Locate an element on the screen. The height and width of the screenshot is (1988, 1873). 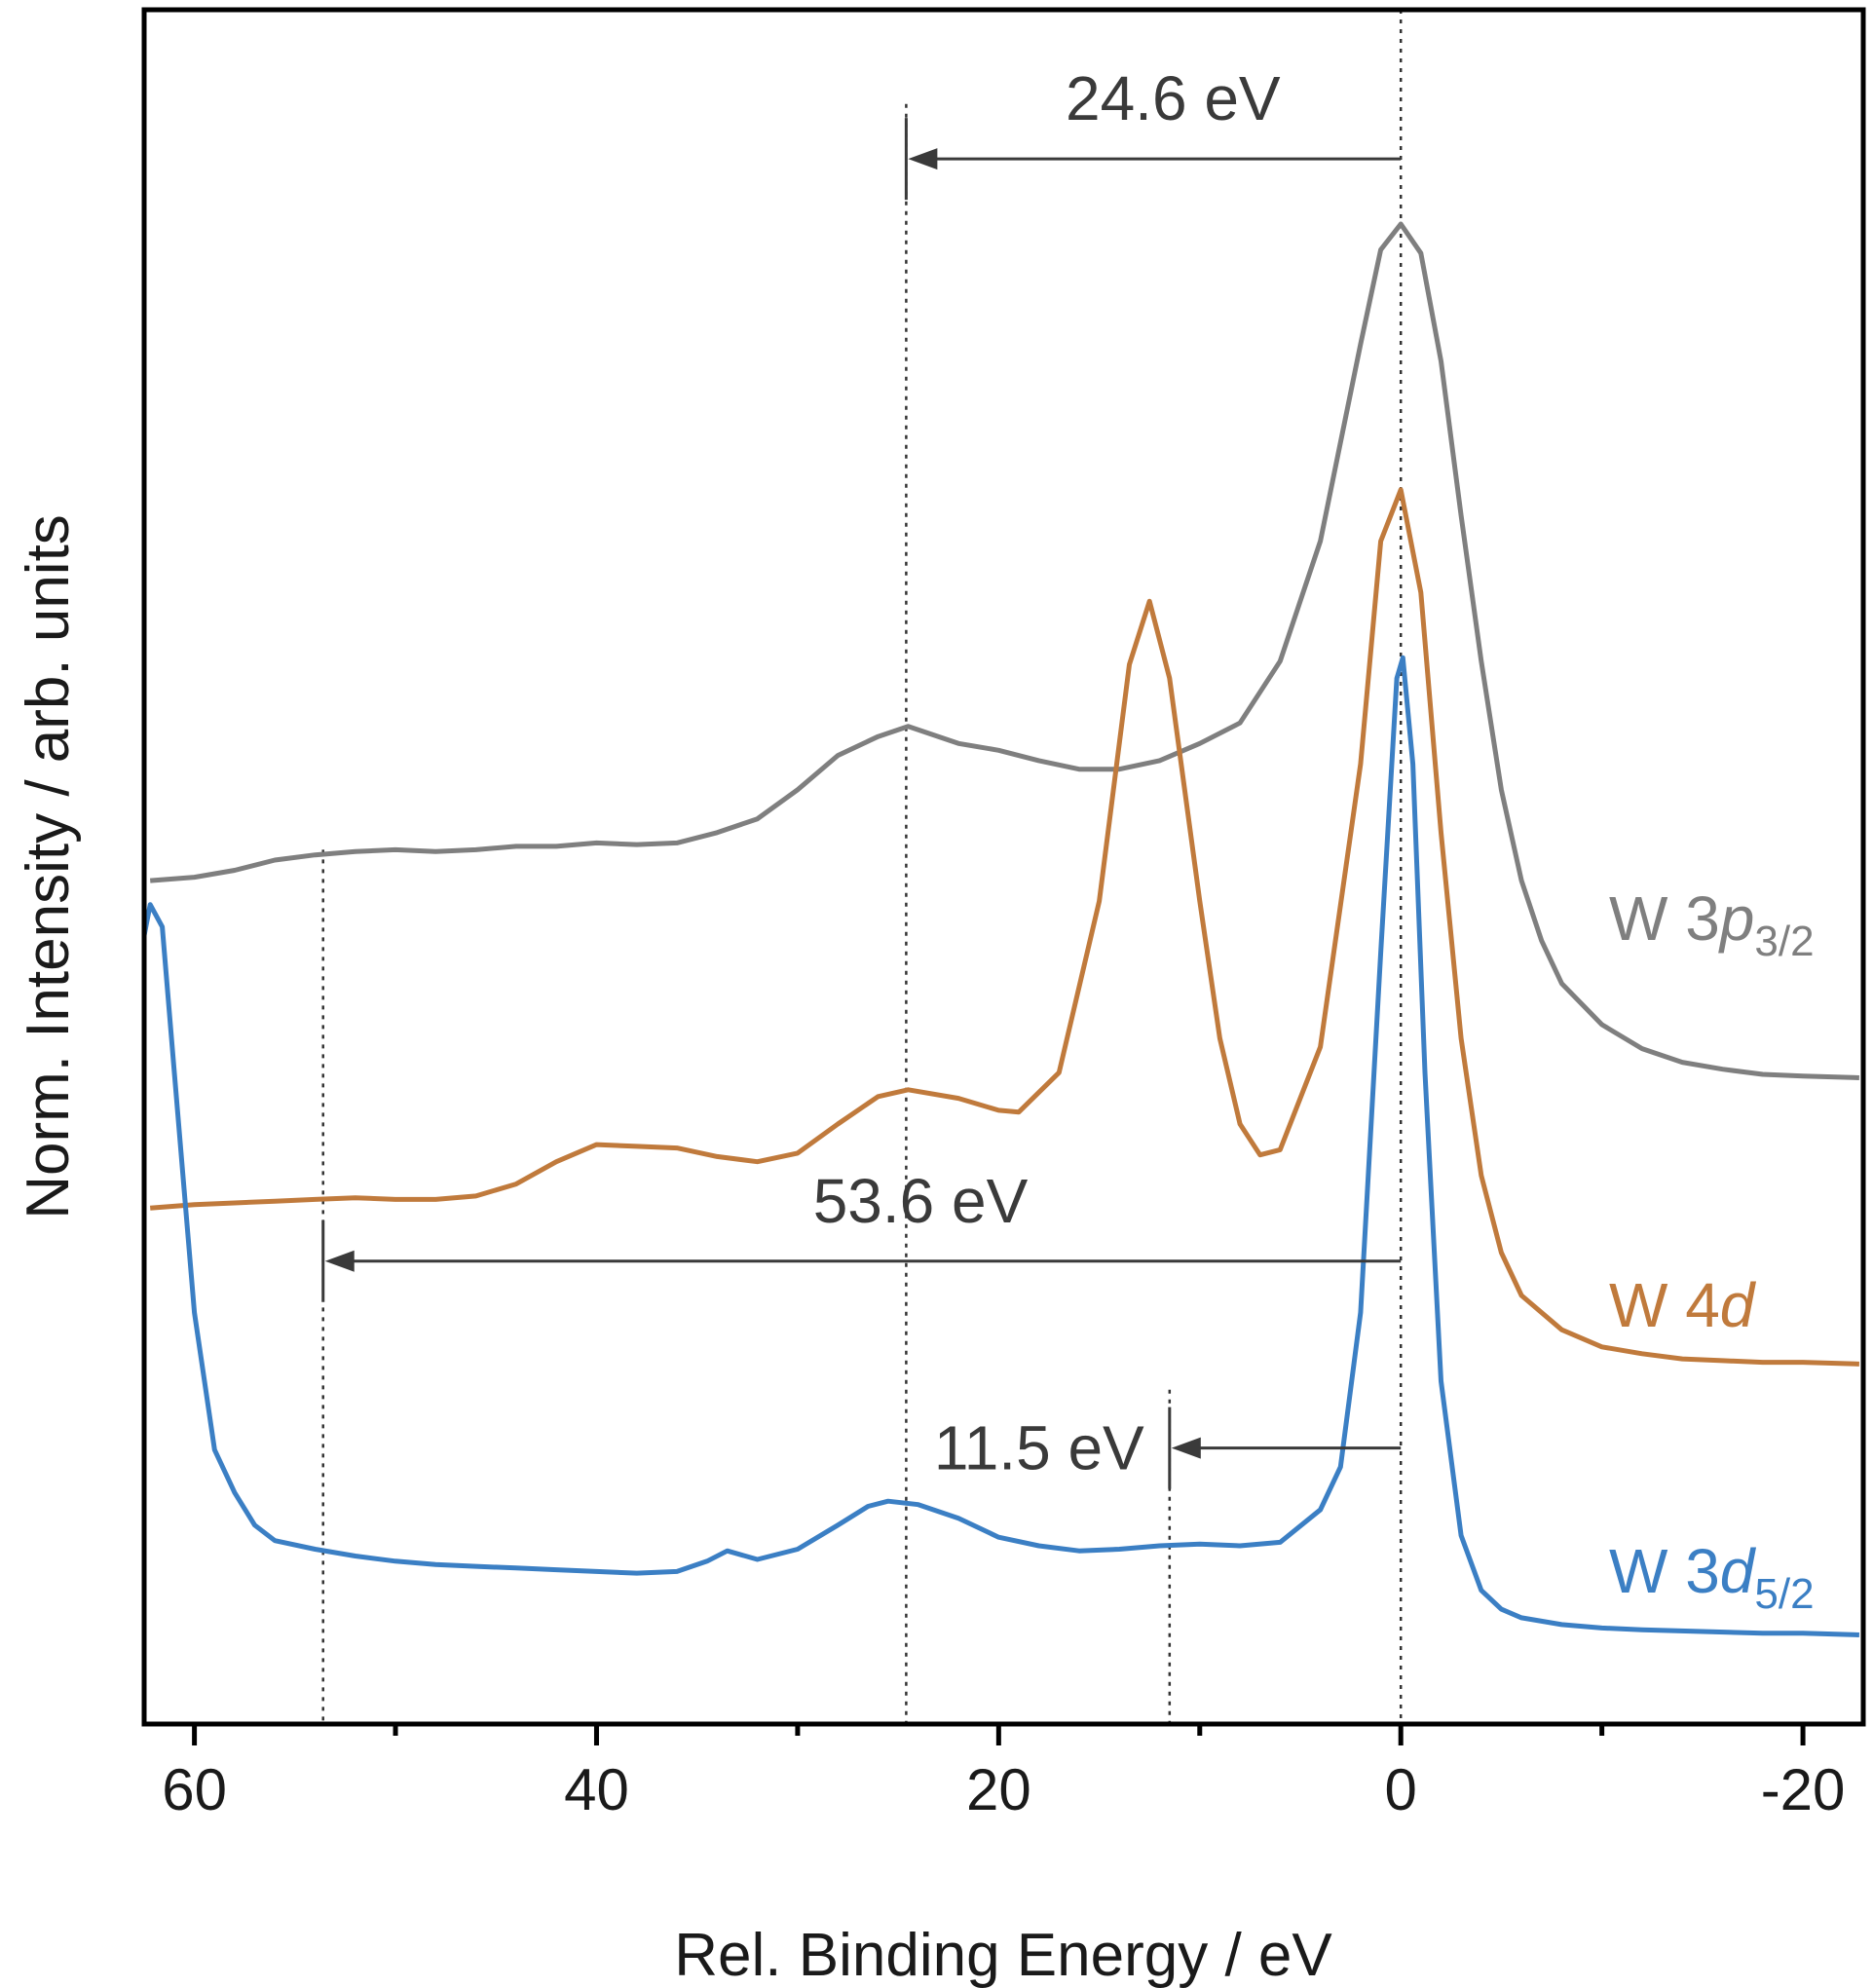
series-label-subscript: 3/2 is located at coordinates (1784, 942).